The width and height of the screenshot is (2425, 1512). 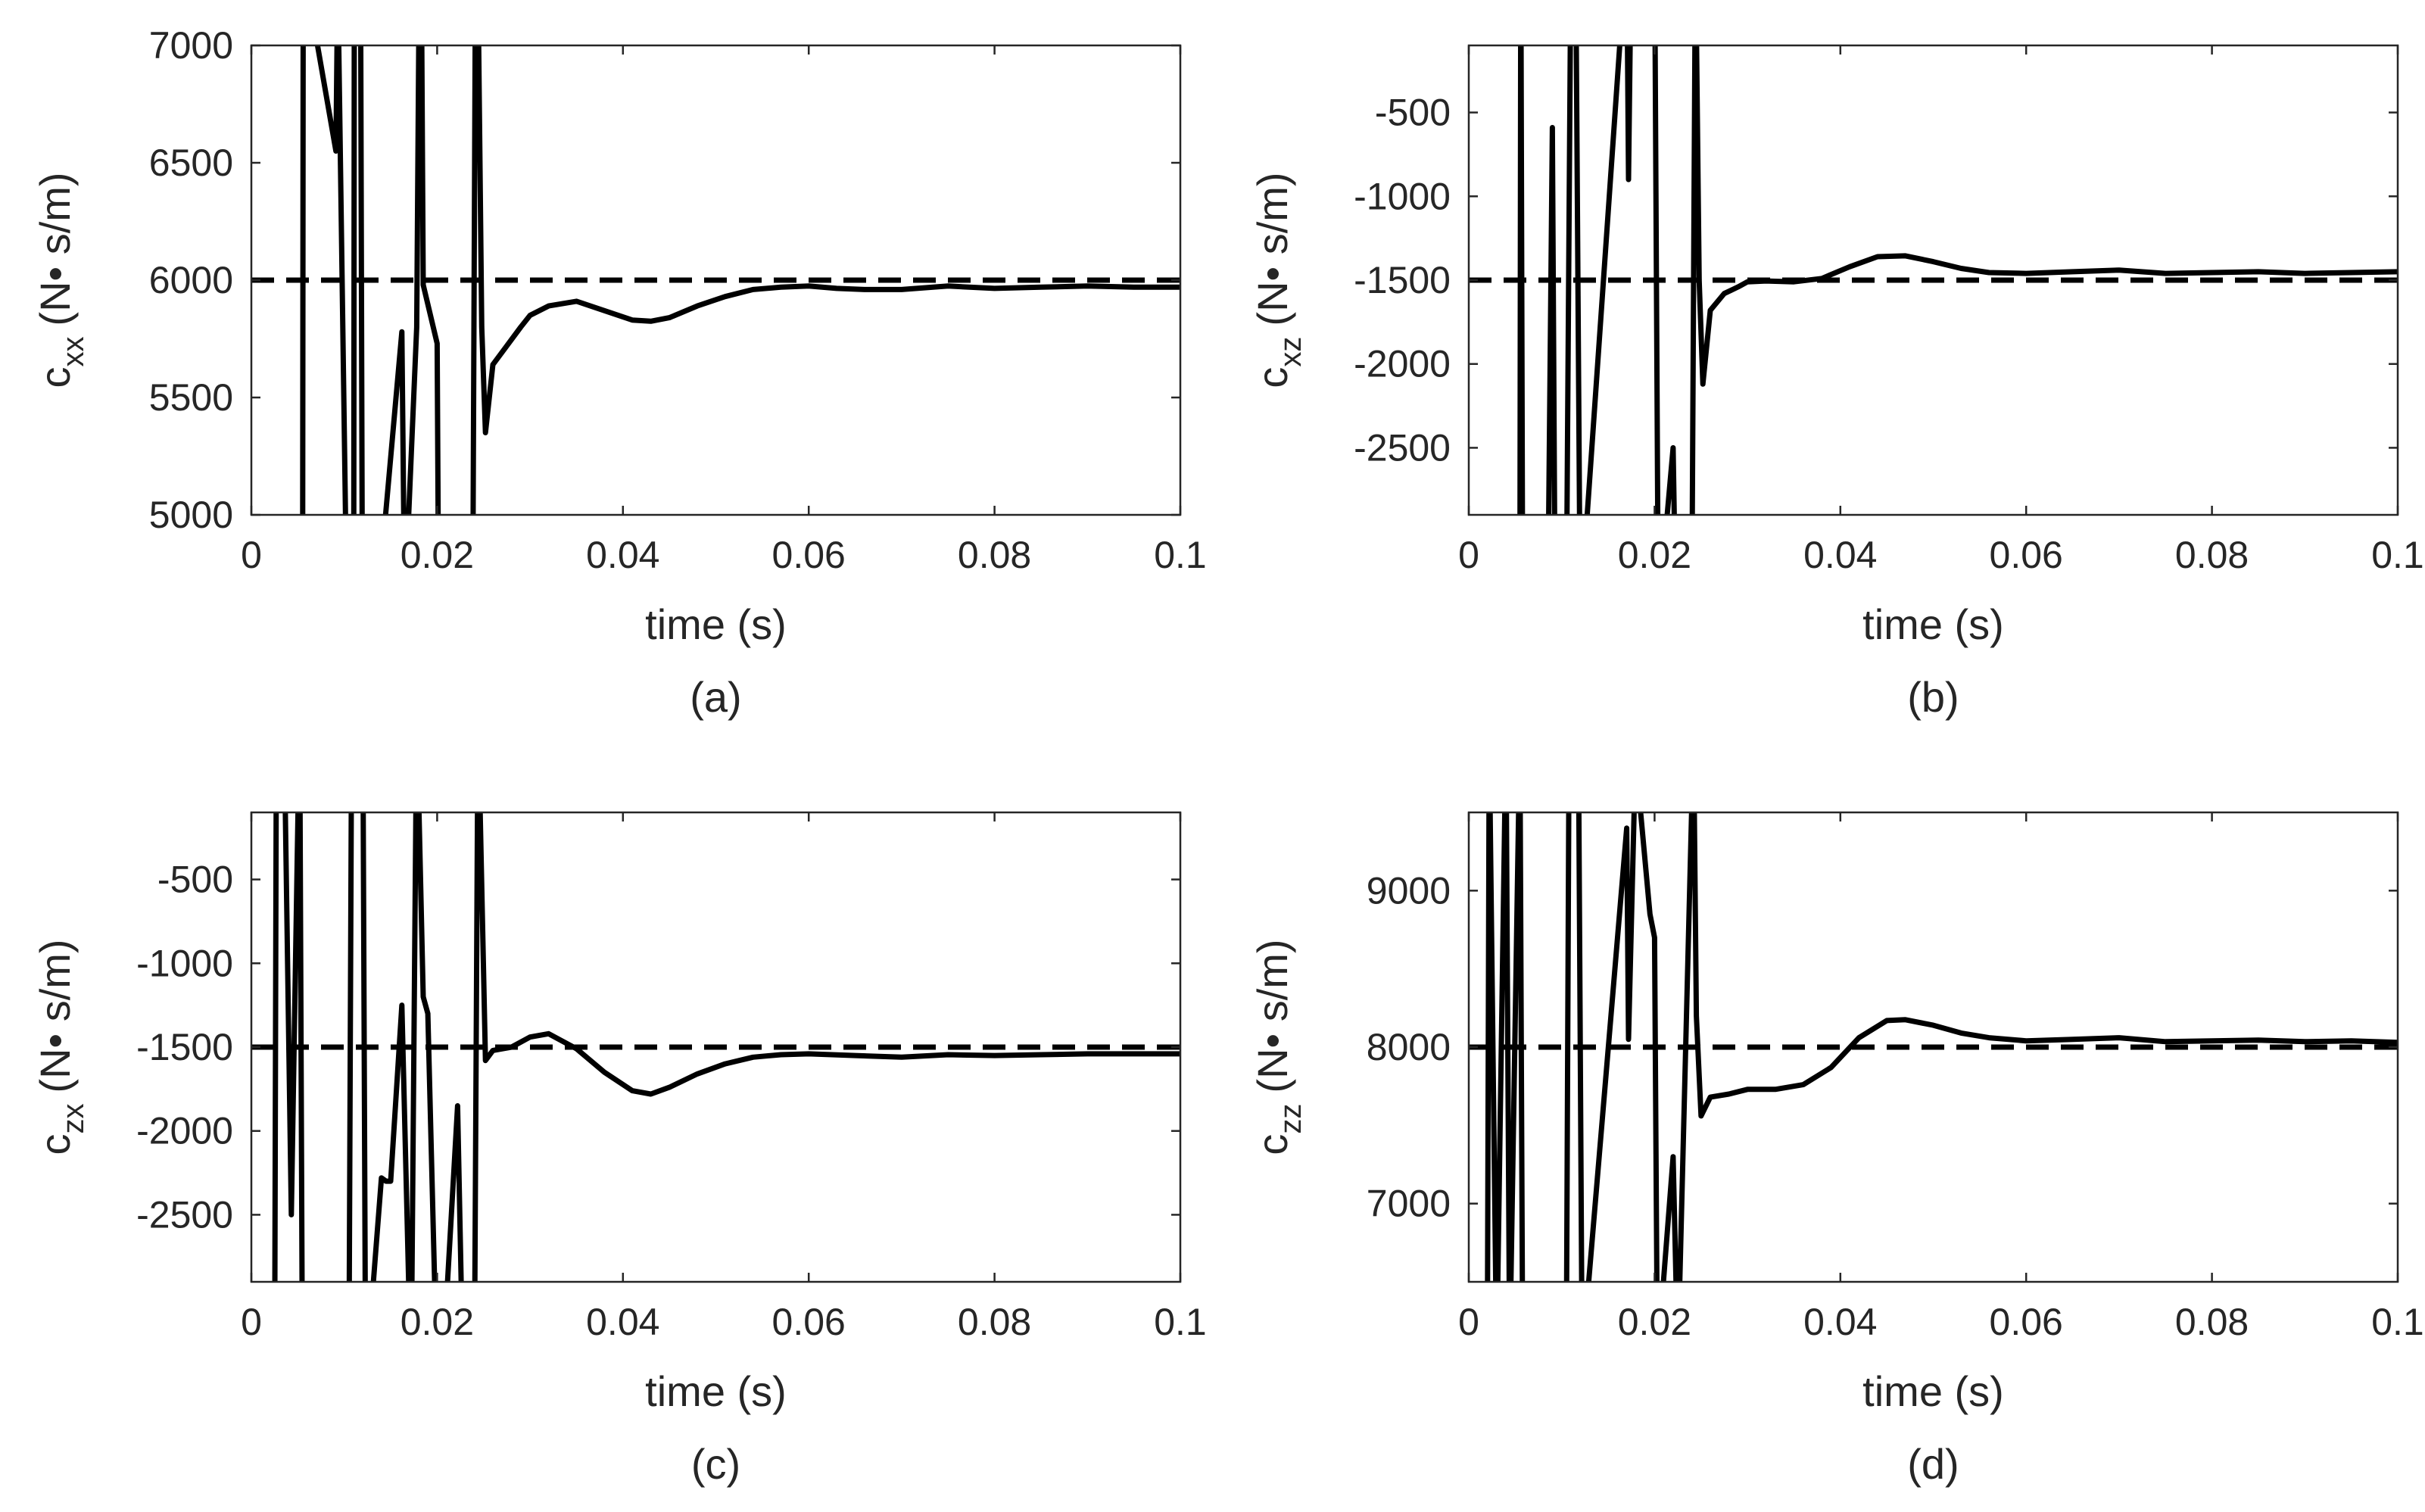 I want to click on y-tick-label: 9000, so click(x=1409, y=890).